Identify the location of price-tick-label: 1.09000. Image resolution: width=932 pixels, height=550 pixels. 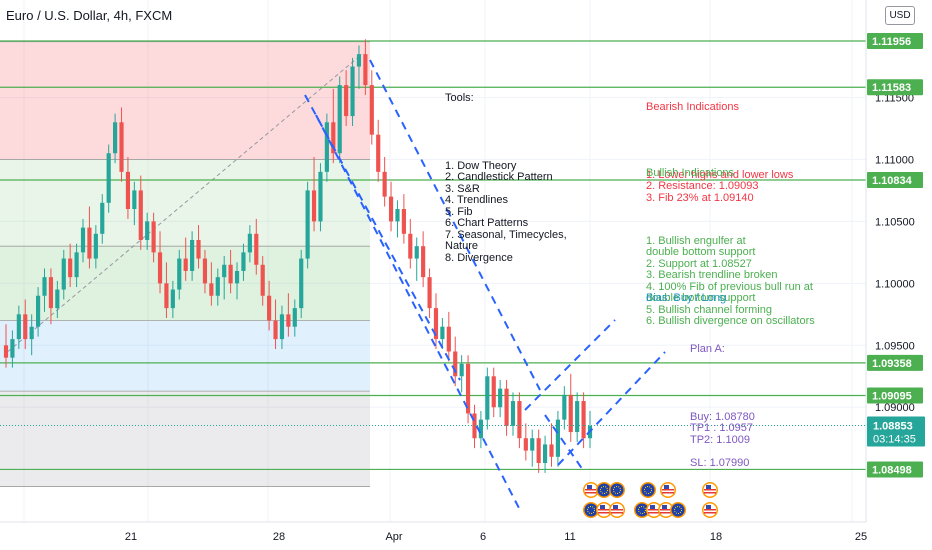
(895, 408).